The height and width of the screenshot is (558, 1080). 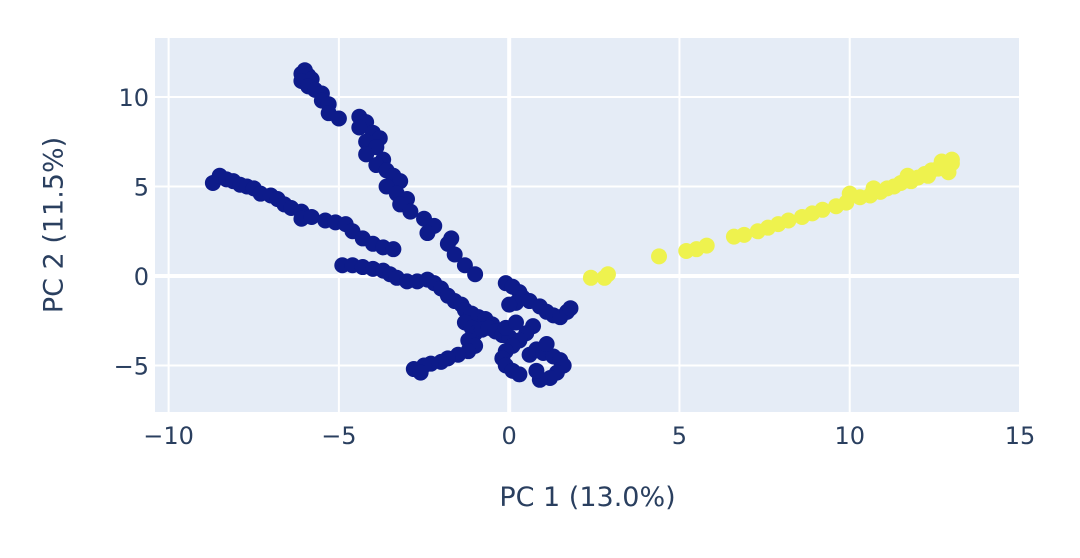 I want to click on y-tick-label: 5, so click(x=141, y=188).